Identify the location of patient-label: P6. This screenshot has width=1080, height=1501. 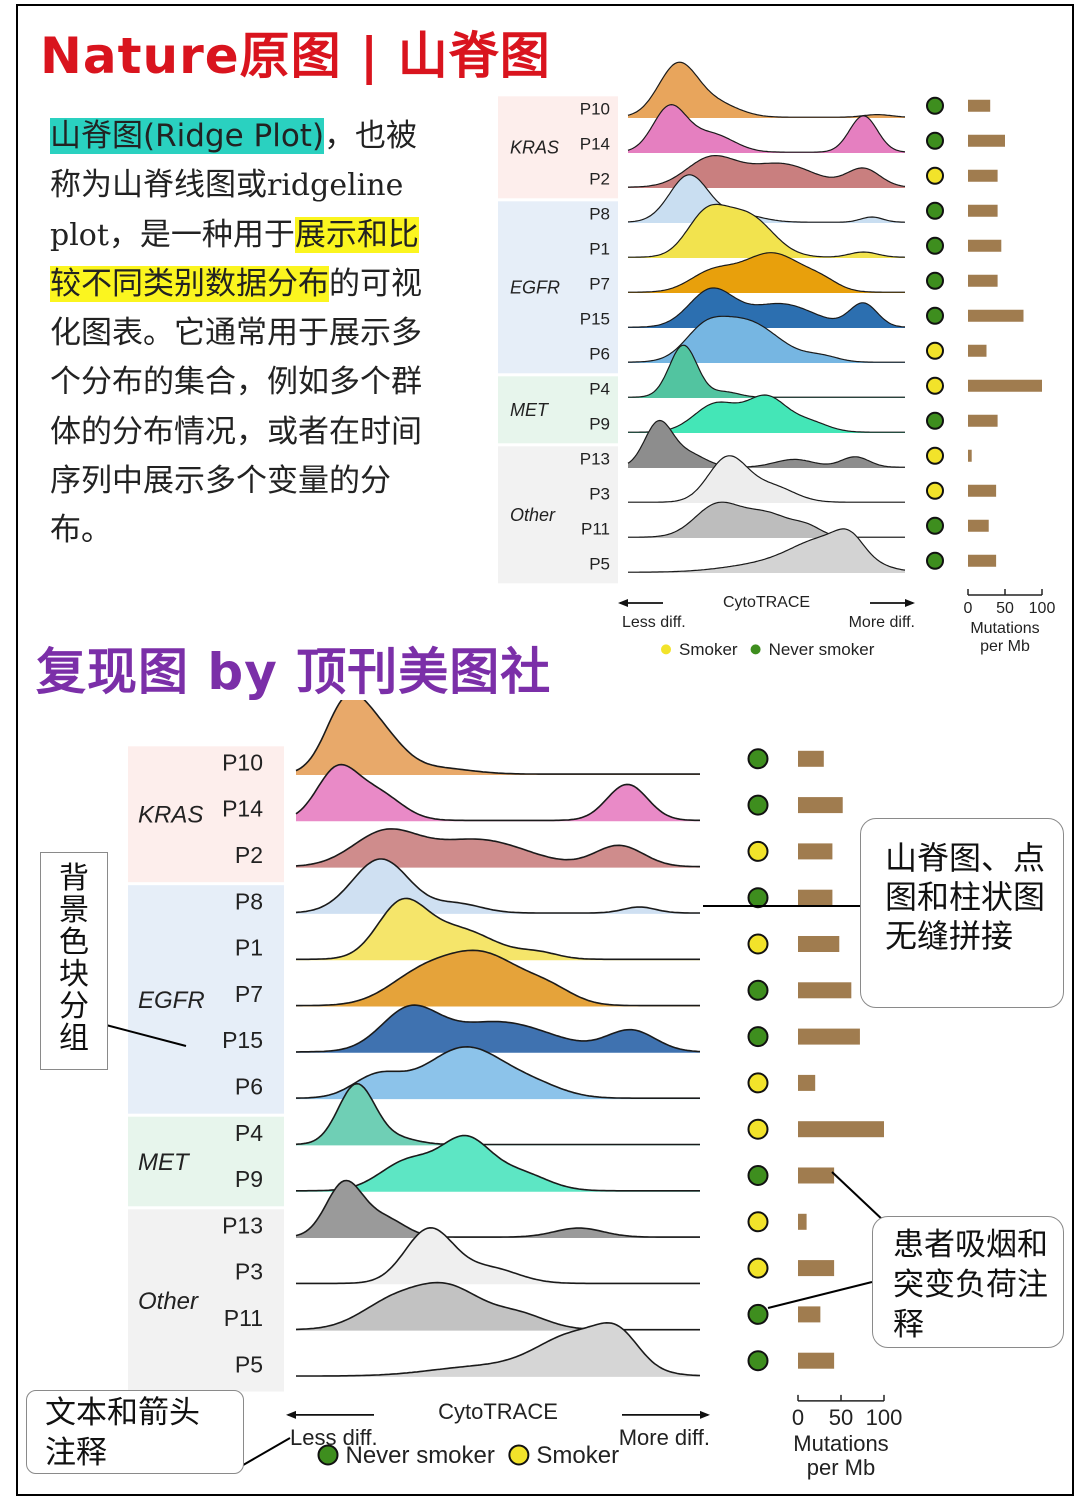
(249, 1086).